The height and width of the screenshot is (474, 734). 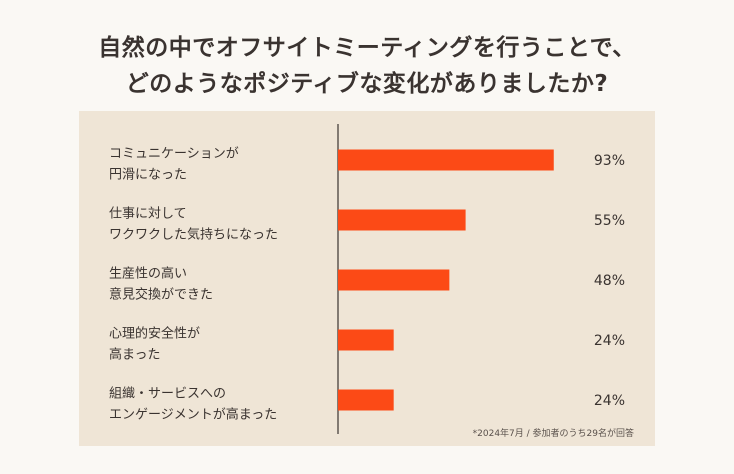 I want to click on category-label: 円滑になった, so click(x=148, y=175).